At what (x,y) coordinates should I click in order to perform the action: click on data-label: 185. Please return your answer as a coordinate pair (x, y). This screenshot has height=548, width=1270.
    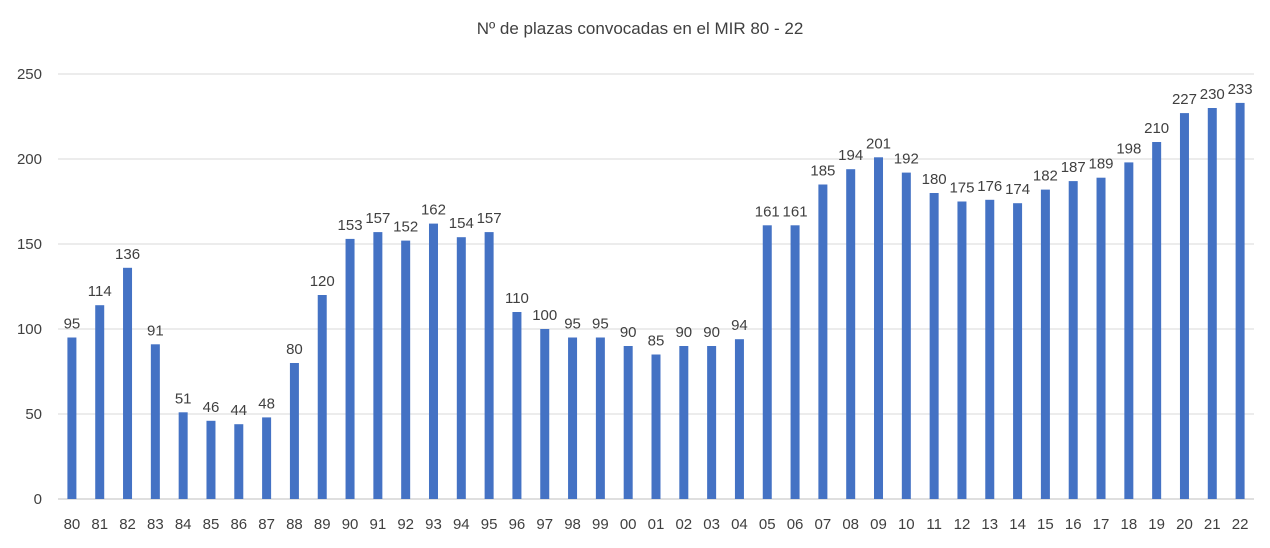
    Looking at the image, I should click on (822, 171).